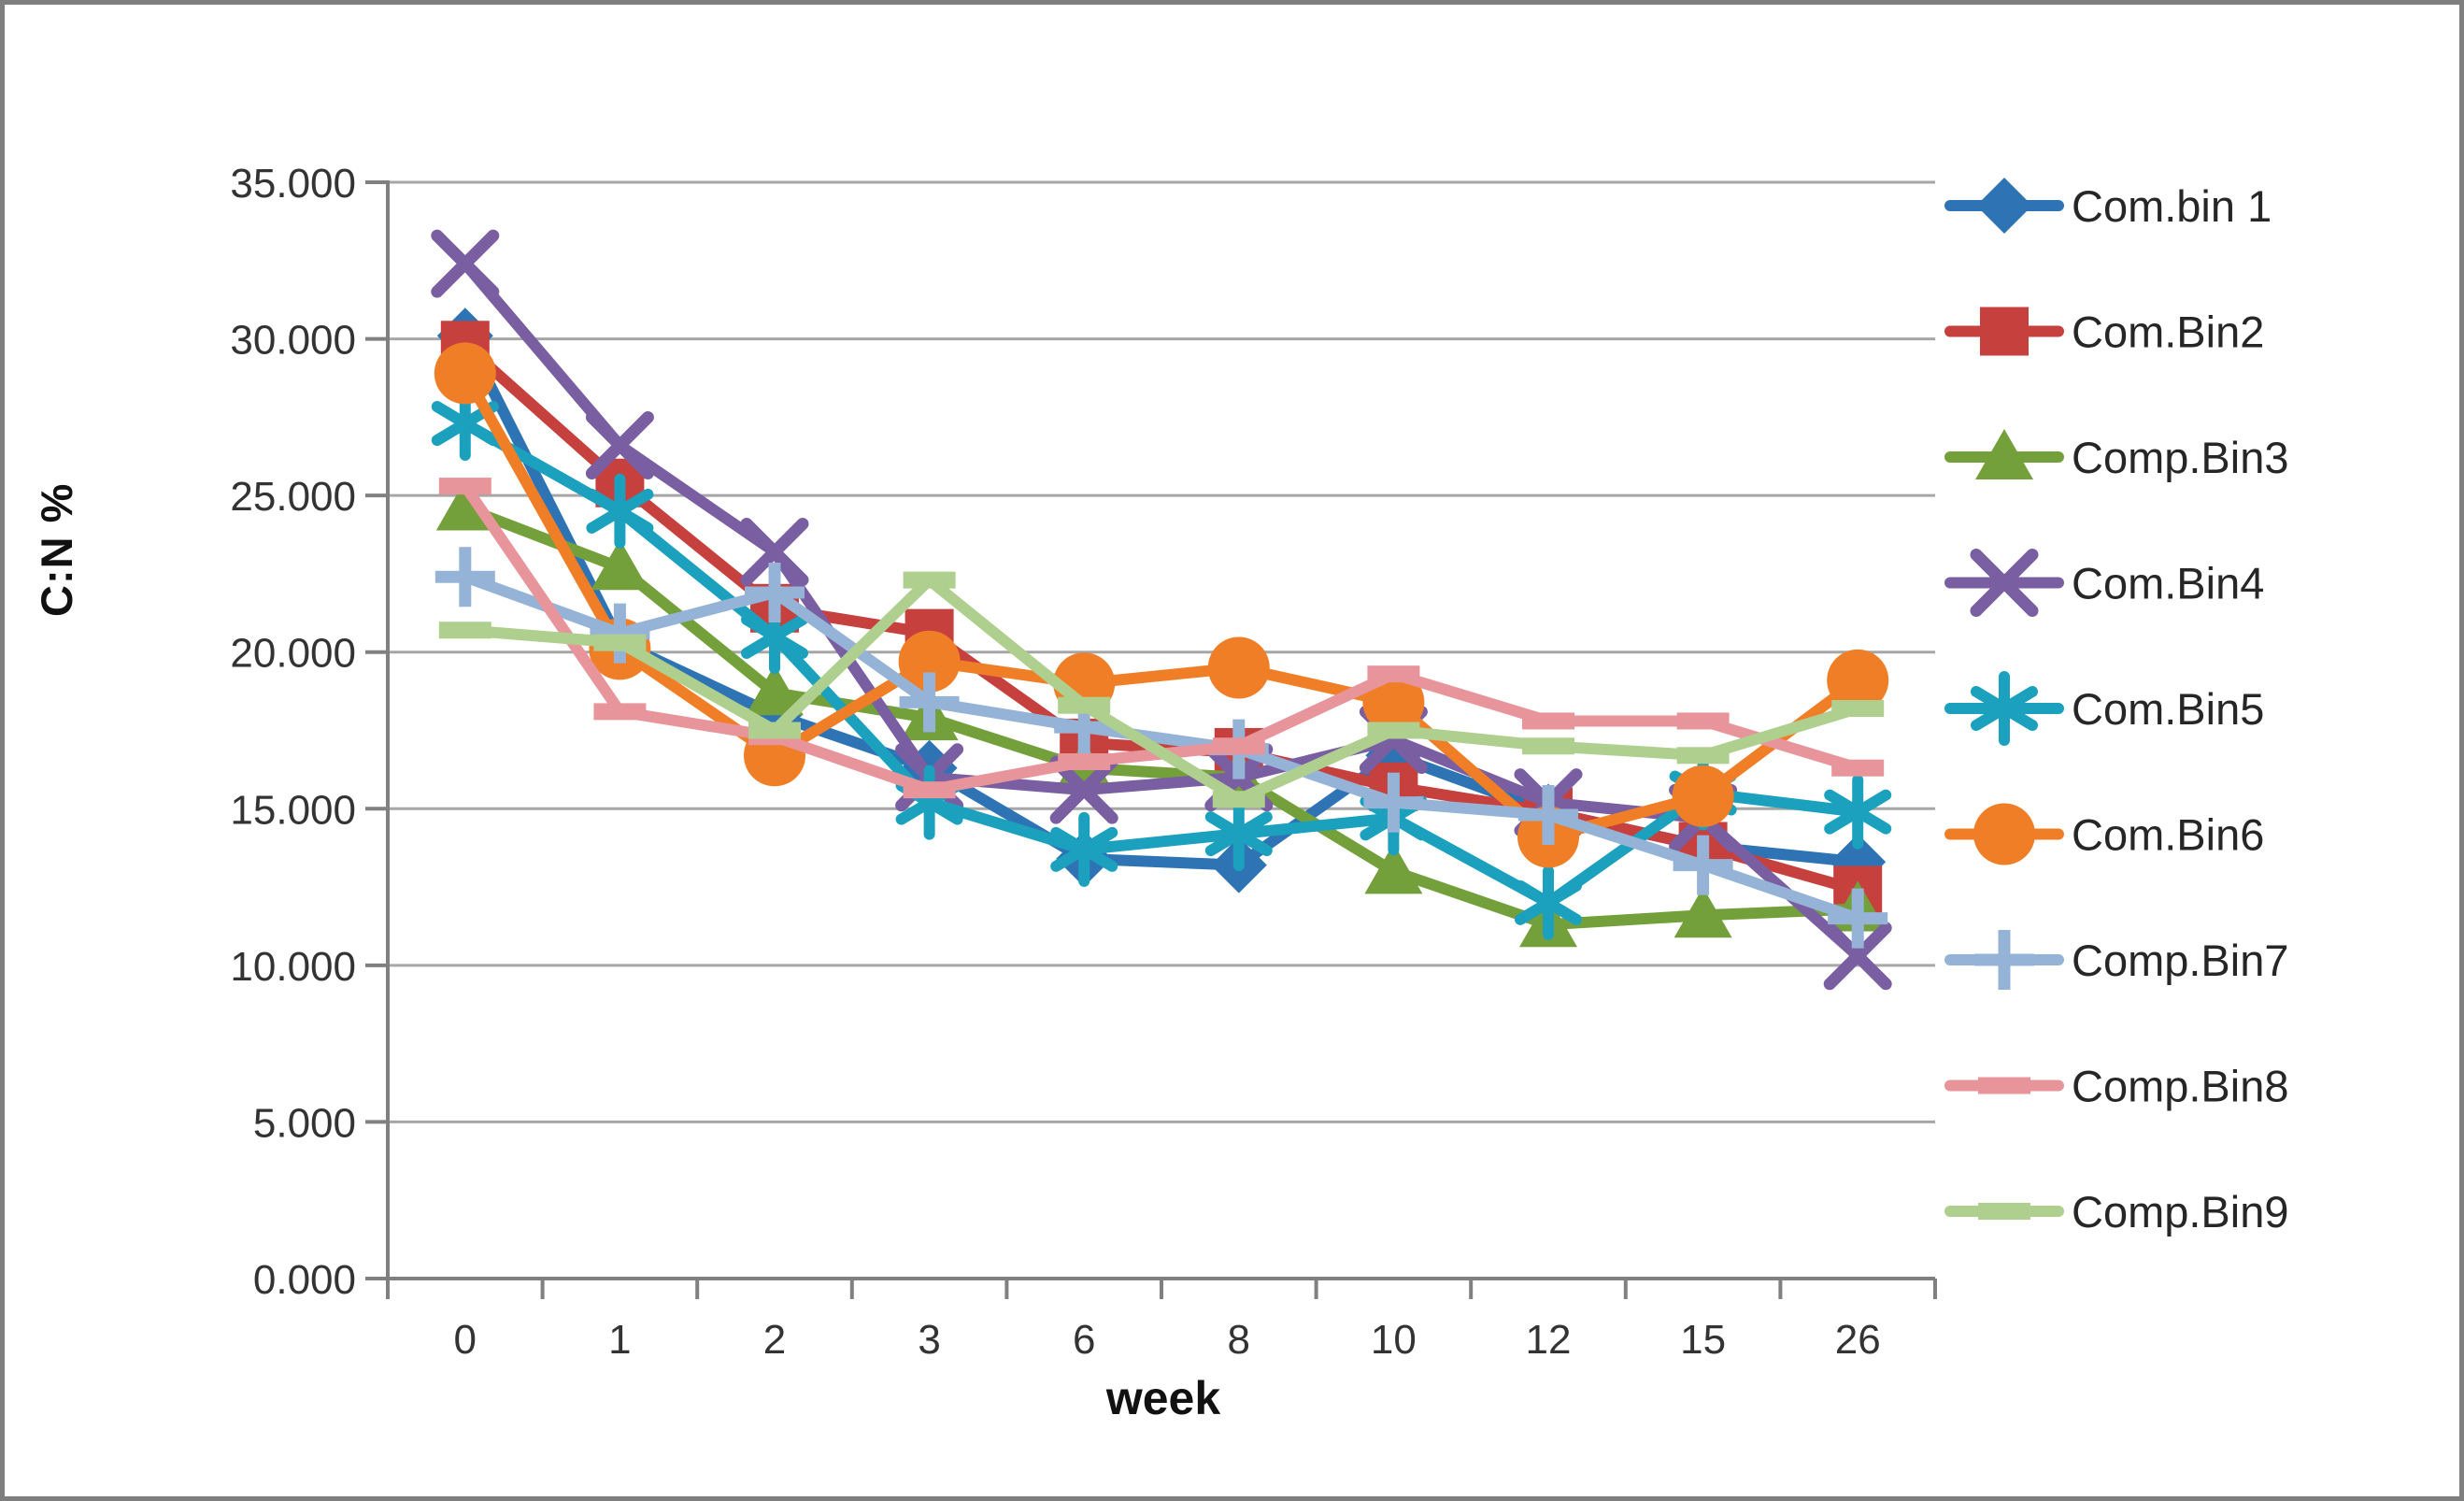 The height and width of the screenshot is (1501, 2464). Describe the element at coordinates (1161, 690) in the screenshot. I see `series-line-comp-bin9` at that location.